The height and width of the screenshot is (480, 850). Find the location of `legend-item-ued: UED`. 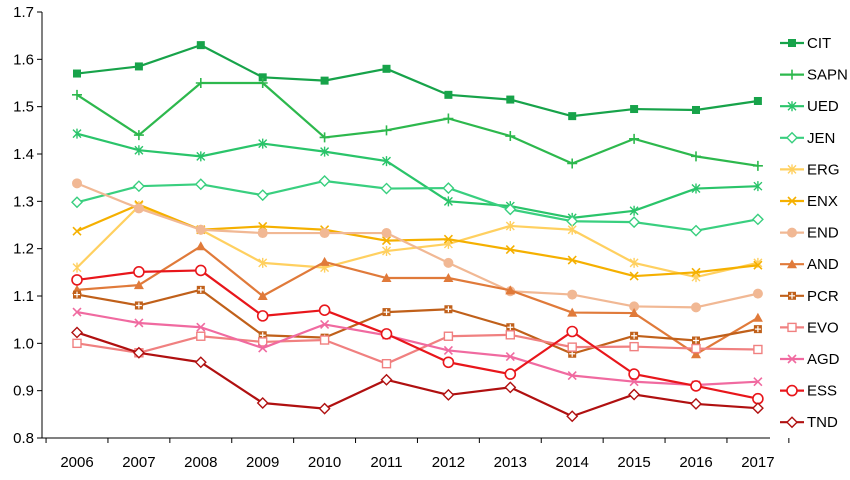

legend-item-ued: UED is located at coordinates (809, 106).